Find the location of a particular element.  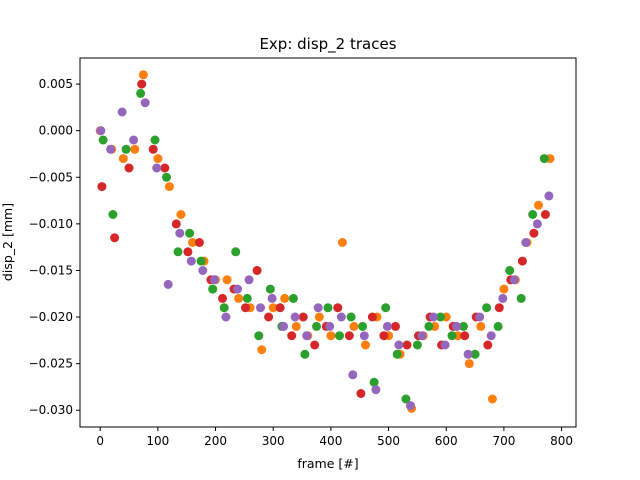

x-tick-label: 500 is located at coordinates (388, 441).